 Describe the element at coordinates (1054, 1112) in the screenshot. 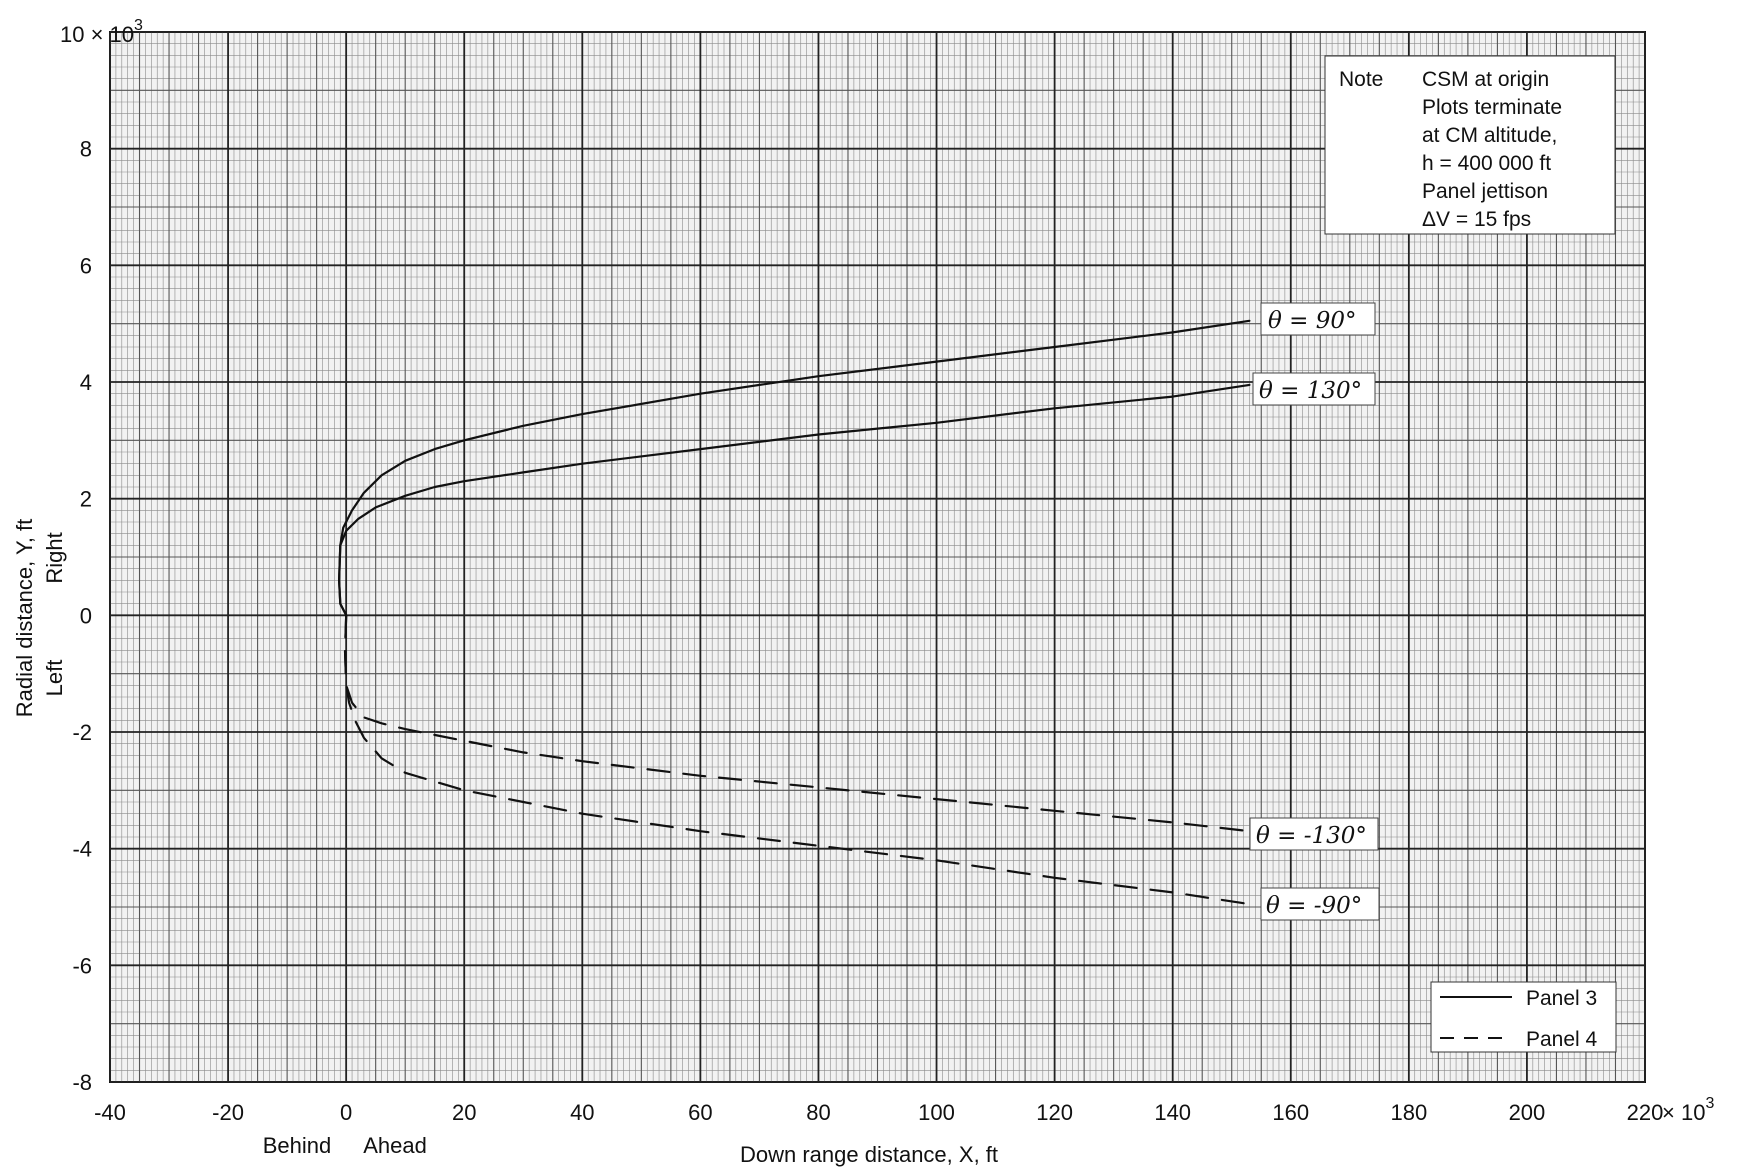

I see `x-tick-label: 120` at that location.